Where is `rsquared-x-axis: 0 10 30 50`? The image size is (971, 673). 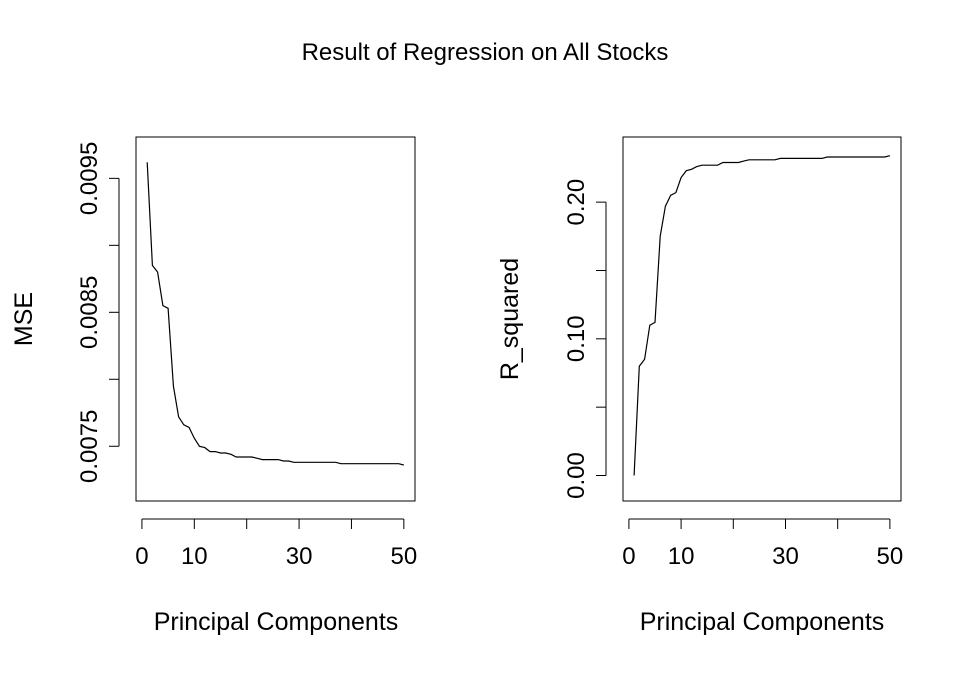
rsquared-x-axis: 0 10 30 50 is located at coordinates (763, 544).